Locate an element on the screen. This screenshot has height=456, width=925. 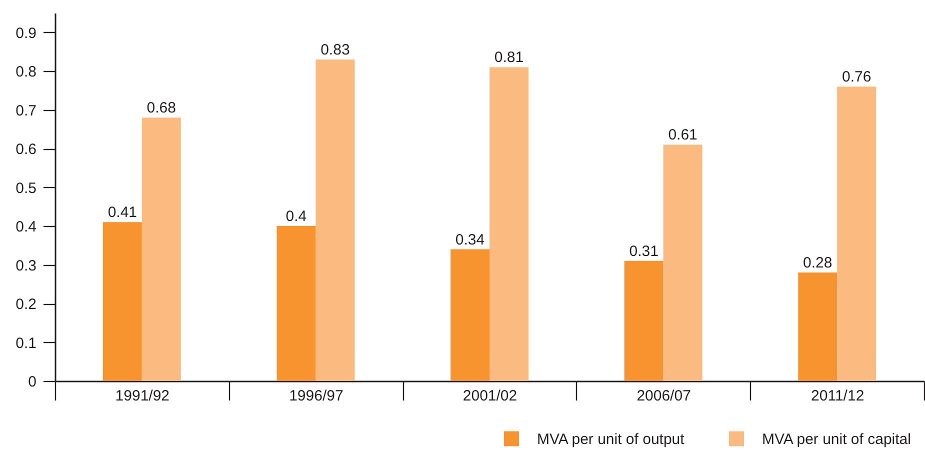
data-label: 0.61 is located at coordinates (683, 135).